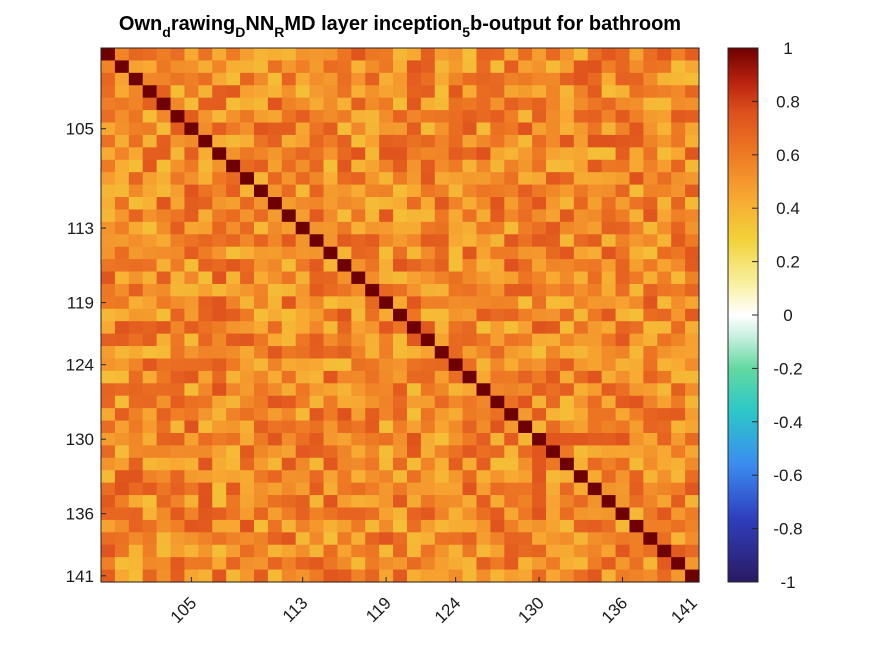 This screenshot has width=875, height=656. Describe the element at coordinates (788, 155) in the screenshot. I see `colorbar-tick-label: 0.6` at that location.